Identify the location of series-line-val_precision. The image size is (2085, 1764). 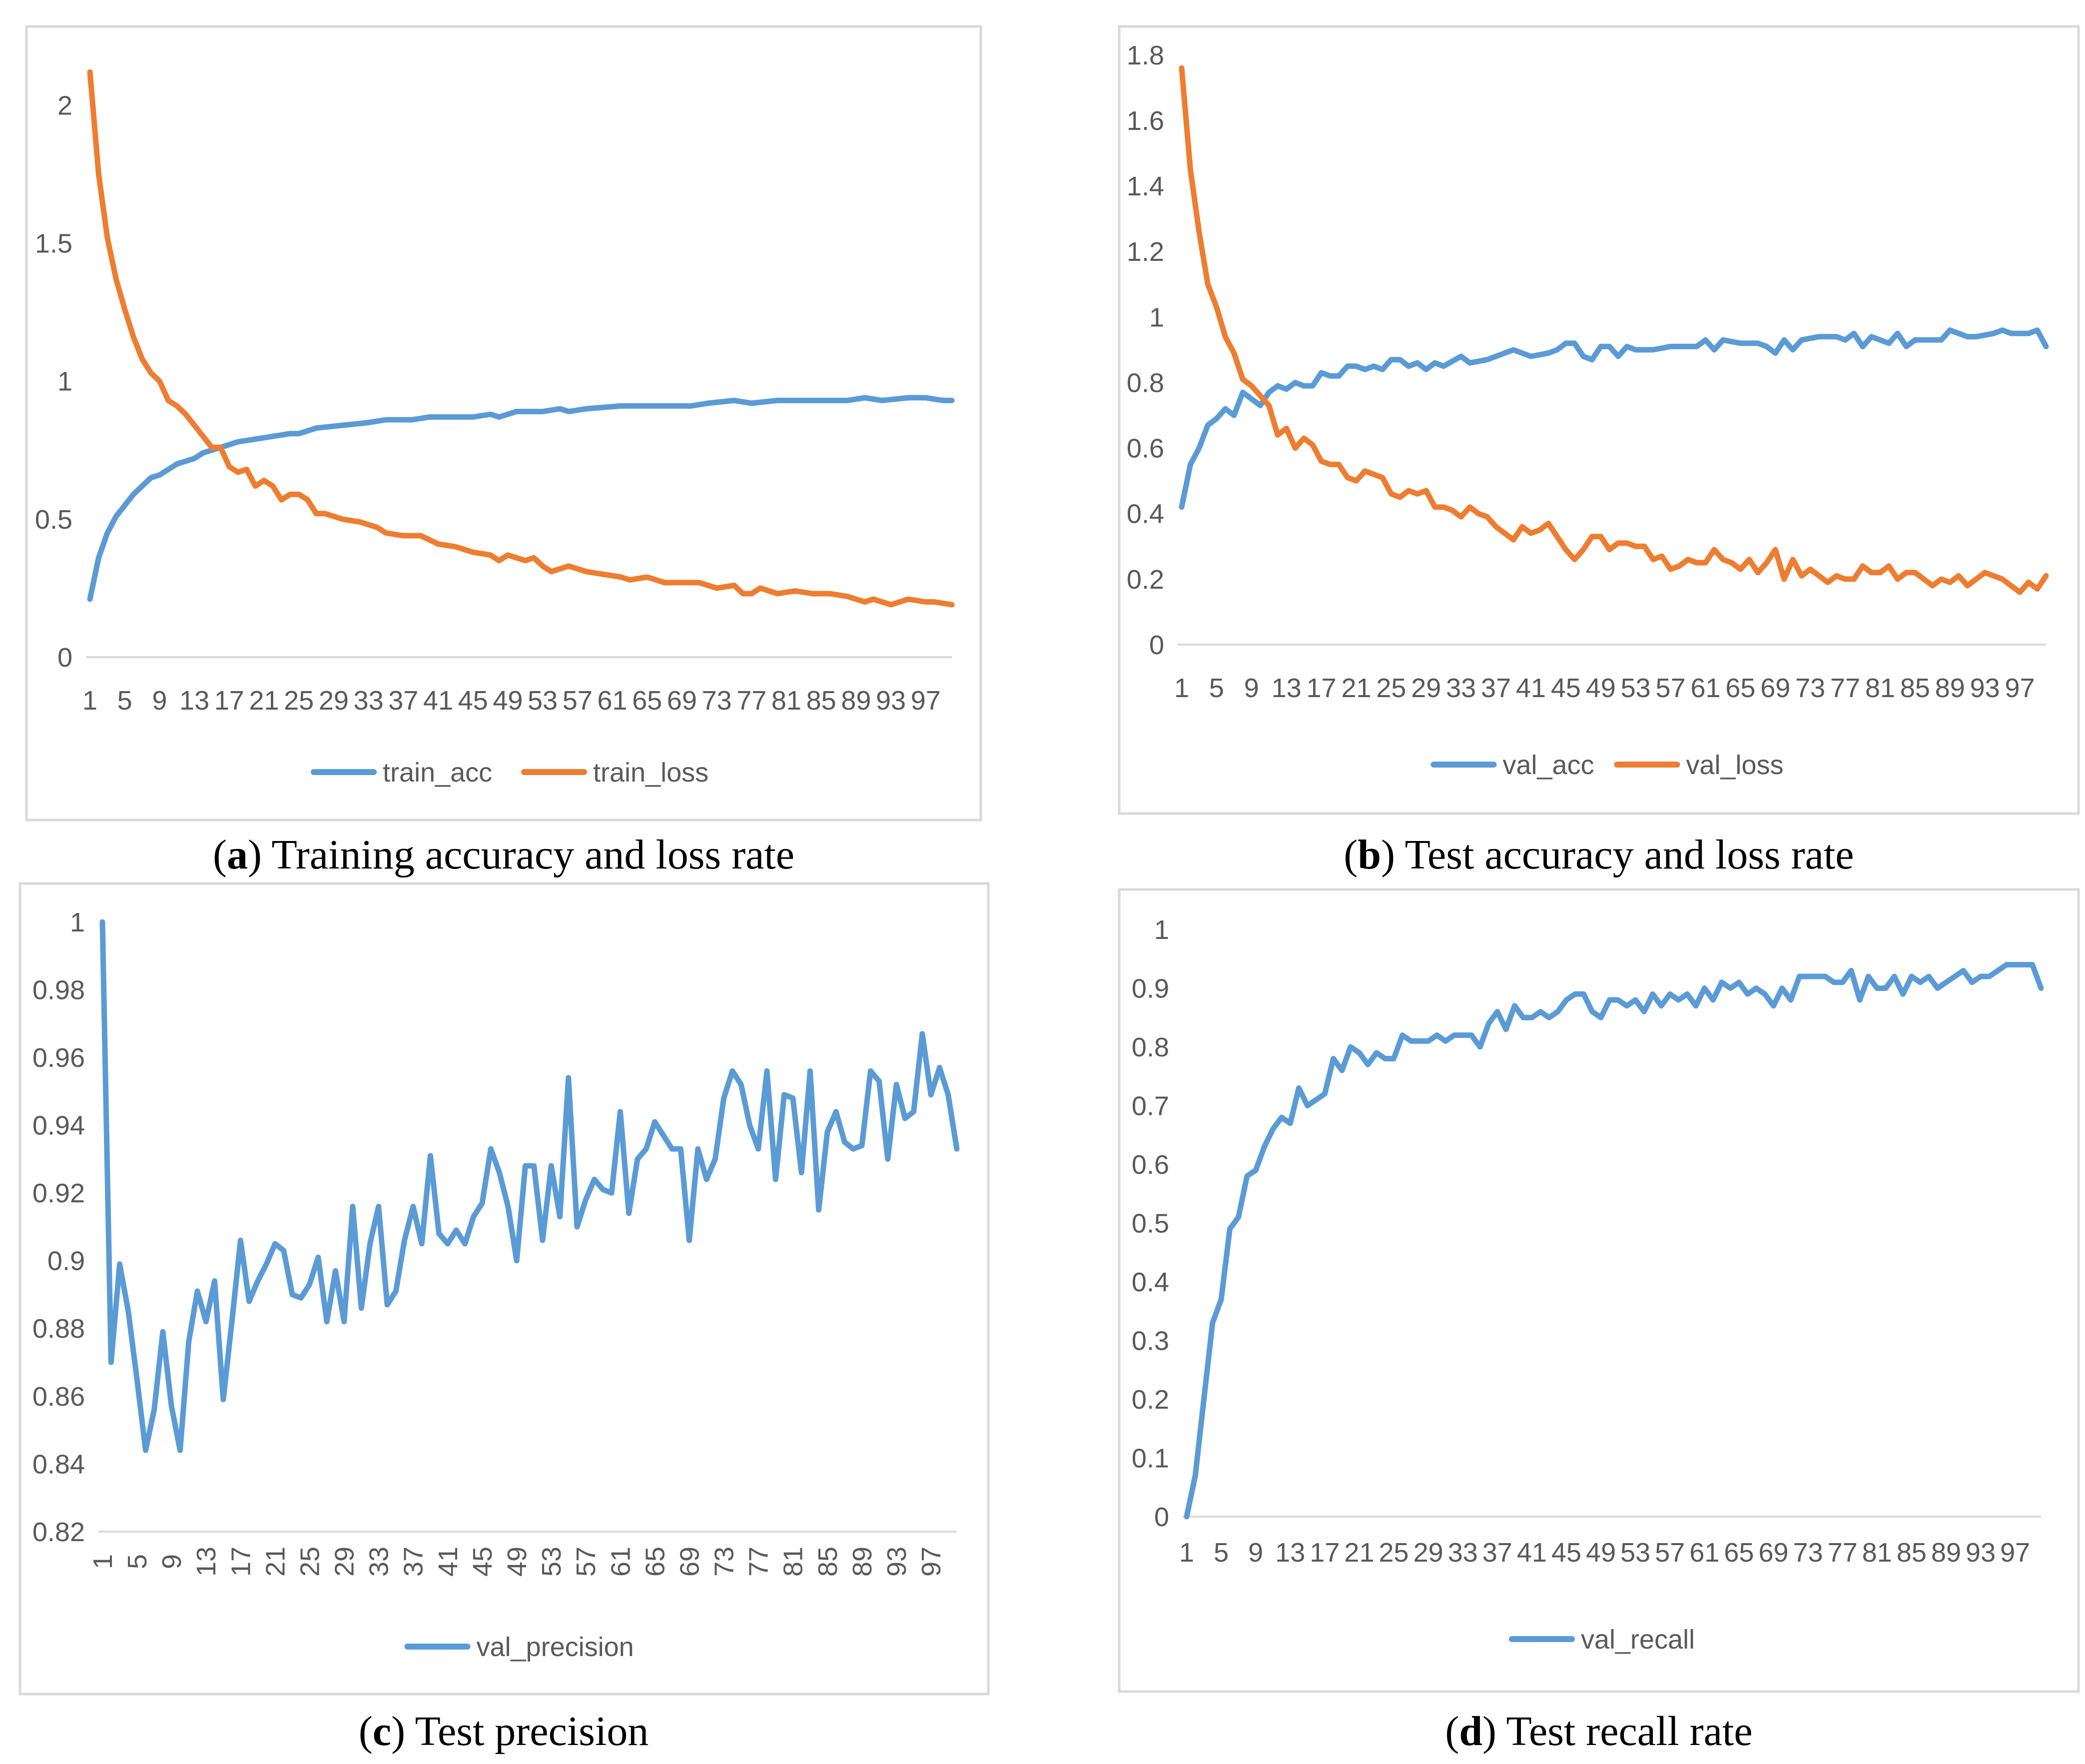
(529, 1186).